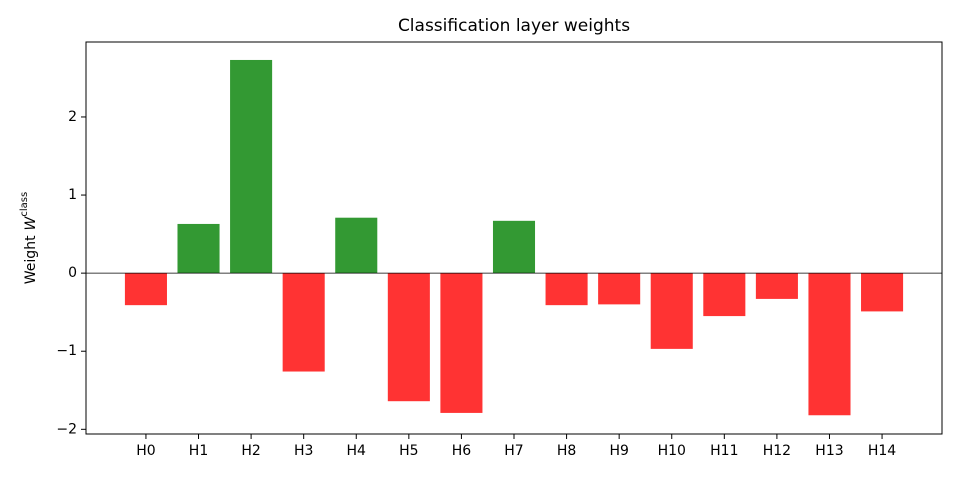 The height and width of the screenshot is (480, 960). I want to click on x-tick-label: H8, so click(566, 451).